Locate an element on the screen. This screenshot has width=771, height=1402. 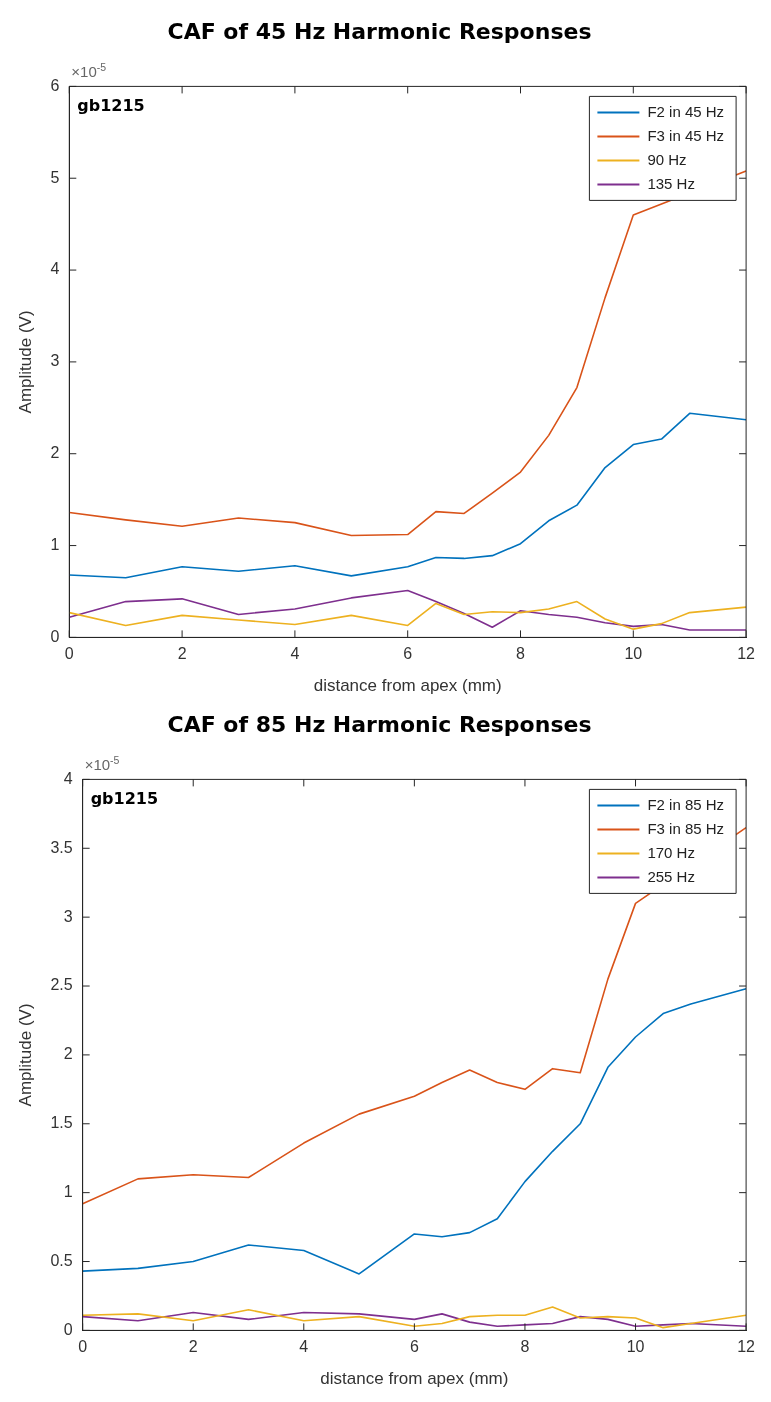
y-tick-label: 5 is located at coordinates (55, 177).